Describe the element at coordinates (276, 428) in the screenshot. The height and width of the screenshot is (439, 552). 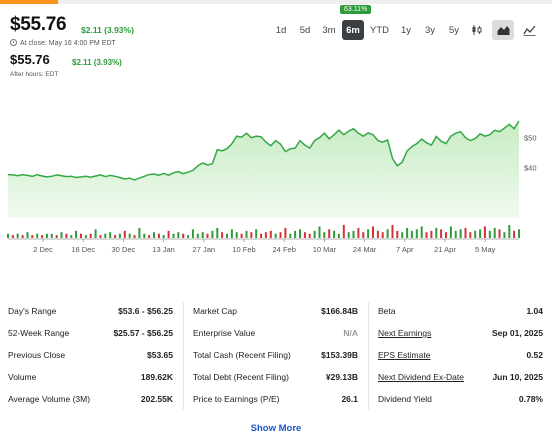
I see `show-more-button: Show More` at that location.